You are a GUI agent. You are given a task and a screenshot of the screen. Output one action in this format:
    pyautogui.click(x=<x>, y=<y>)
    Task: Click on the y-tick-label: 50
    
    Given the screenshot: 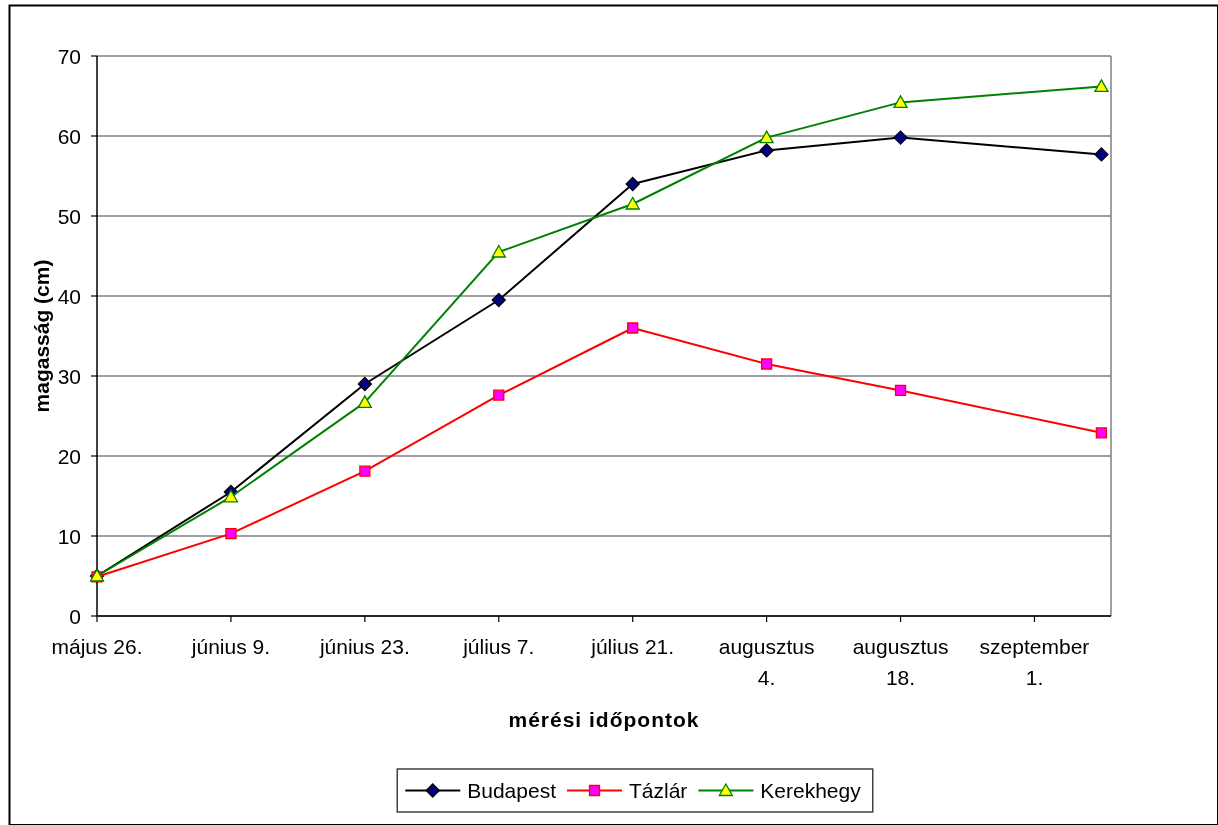 What is the action you would take?
    pyautogui.click(x=69, y=216)
    